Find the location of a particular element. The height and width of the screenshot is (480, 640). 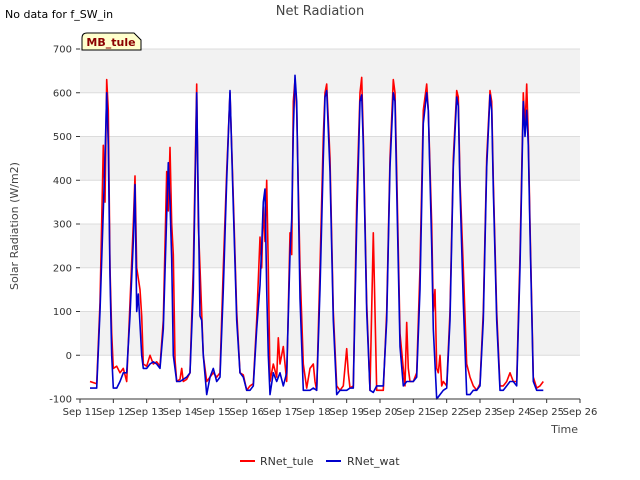

x-tick-label: Sep 18 is located at coordinates (313, 412).